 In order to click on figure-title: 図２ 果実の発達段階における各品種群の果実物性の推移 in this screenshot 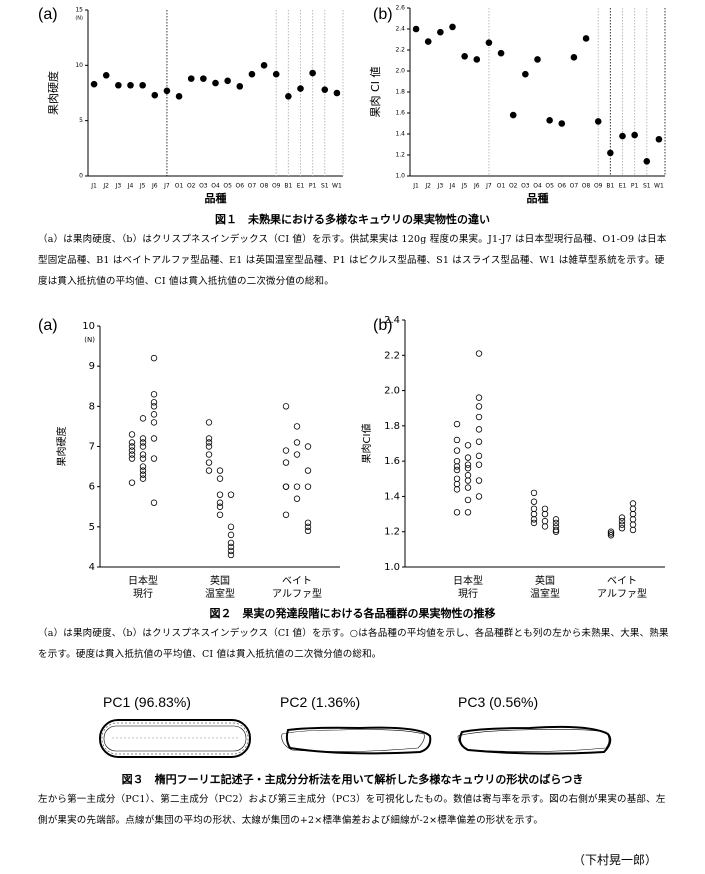, I will do `click(352, 613)`.